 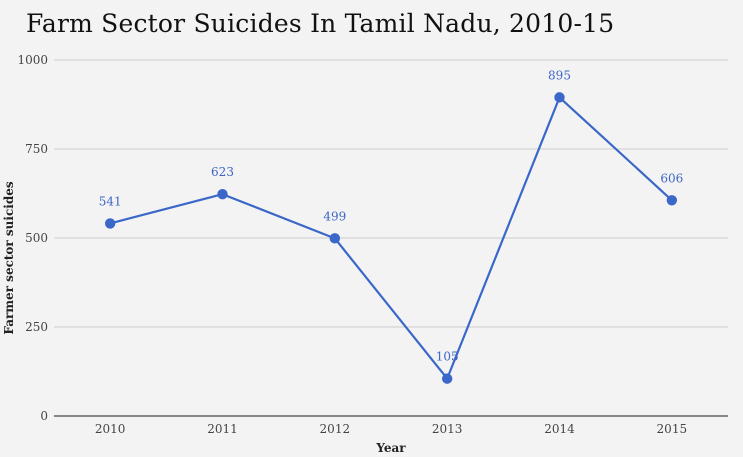 I want to click on x-tick-label: 2010, so click(x=110, y=429).